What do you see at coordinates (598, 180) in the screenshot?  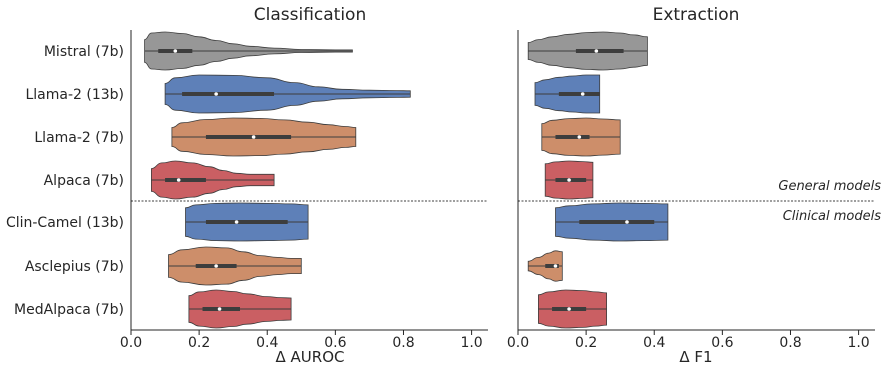 I see `violins-extraction` at bounding box center [598, 180].